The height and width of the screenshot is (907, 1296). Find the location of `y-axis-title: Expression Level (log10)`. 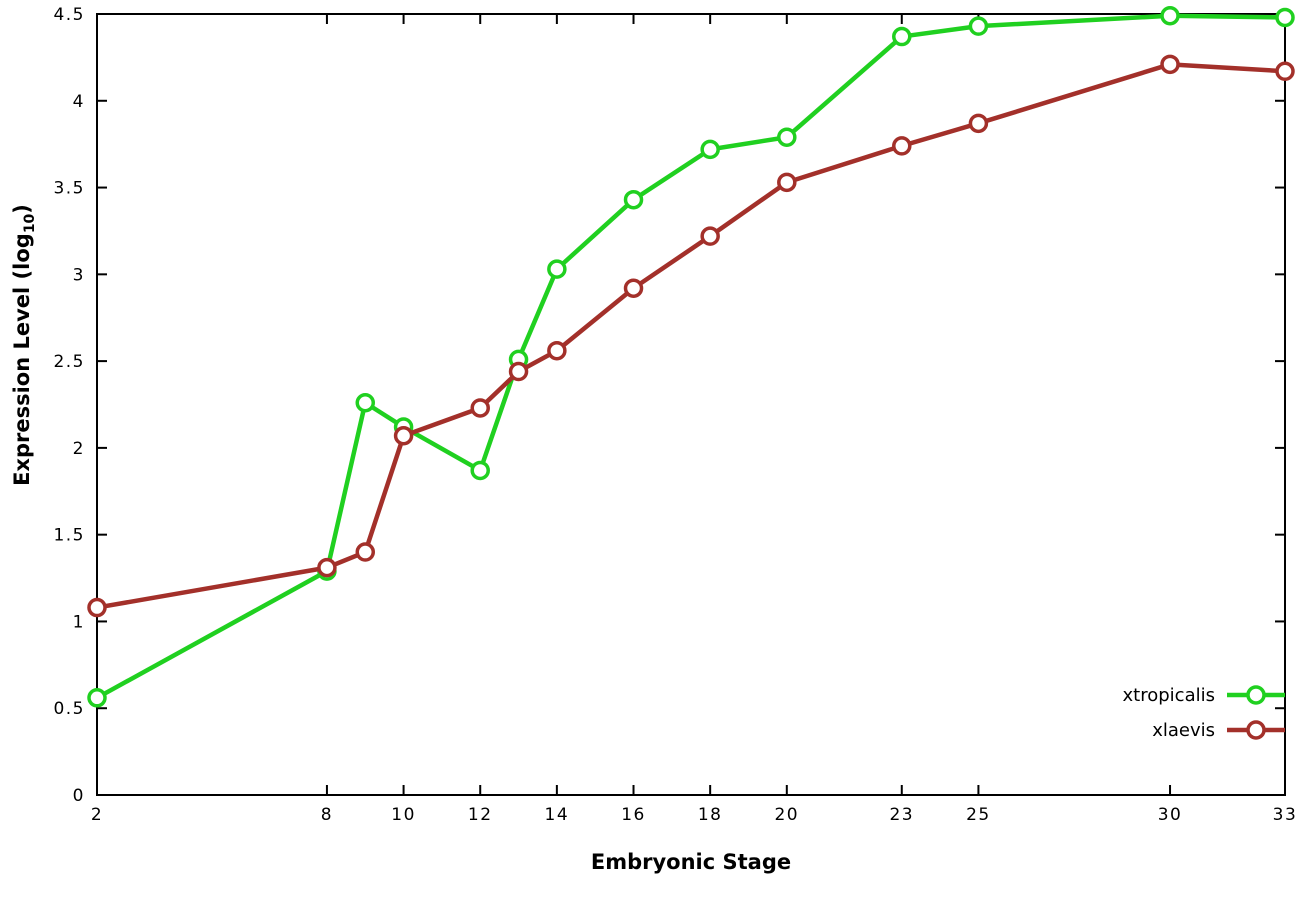

y-axis-title: Expression Level (log10) is located at coordinates (24, 345).